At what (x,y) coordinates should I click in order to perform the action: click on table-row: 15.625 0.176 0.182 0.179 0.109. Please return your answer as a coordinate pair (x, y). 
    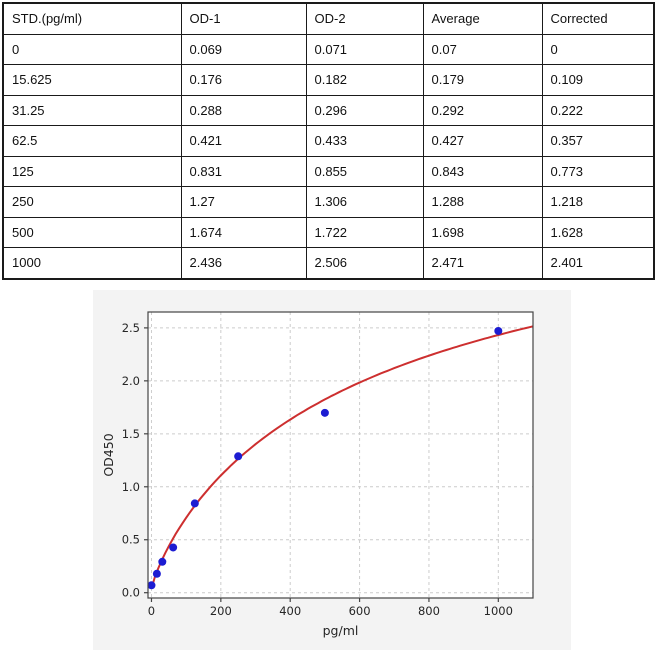
    Looking at the image, I should click on (328, 80).